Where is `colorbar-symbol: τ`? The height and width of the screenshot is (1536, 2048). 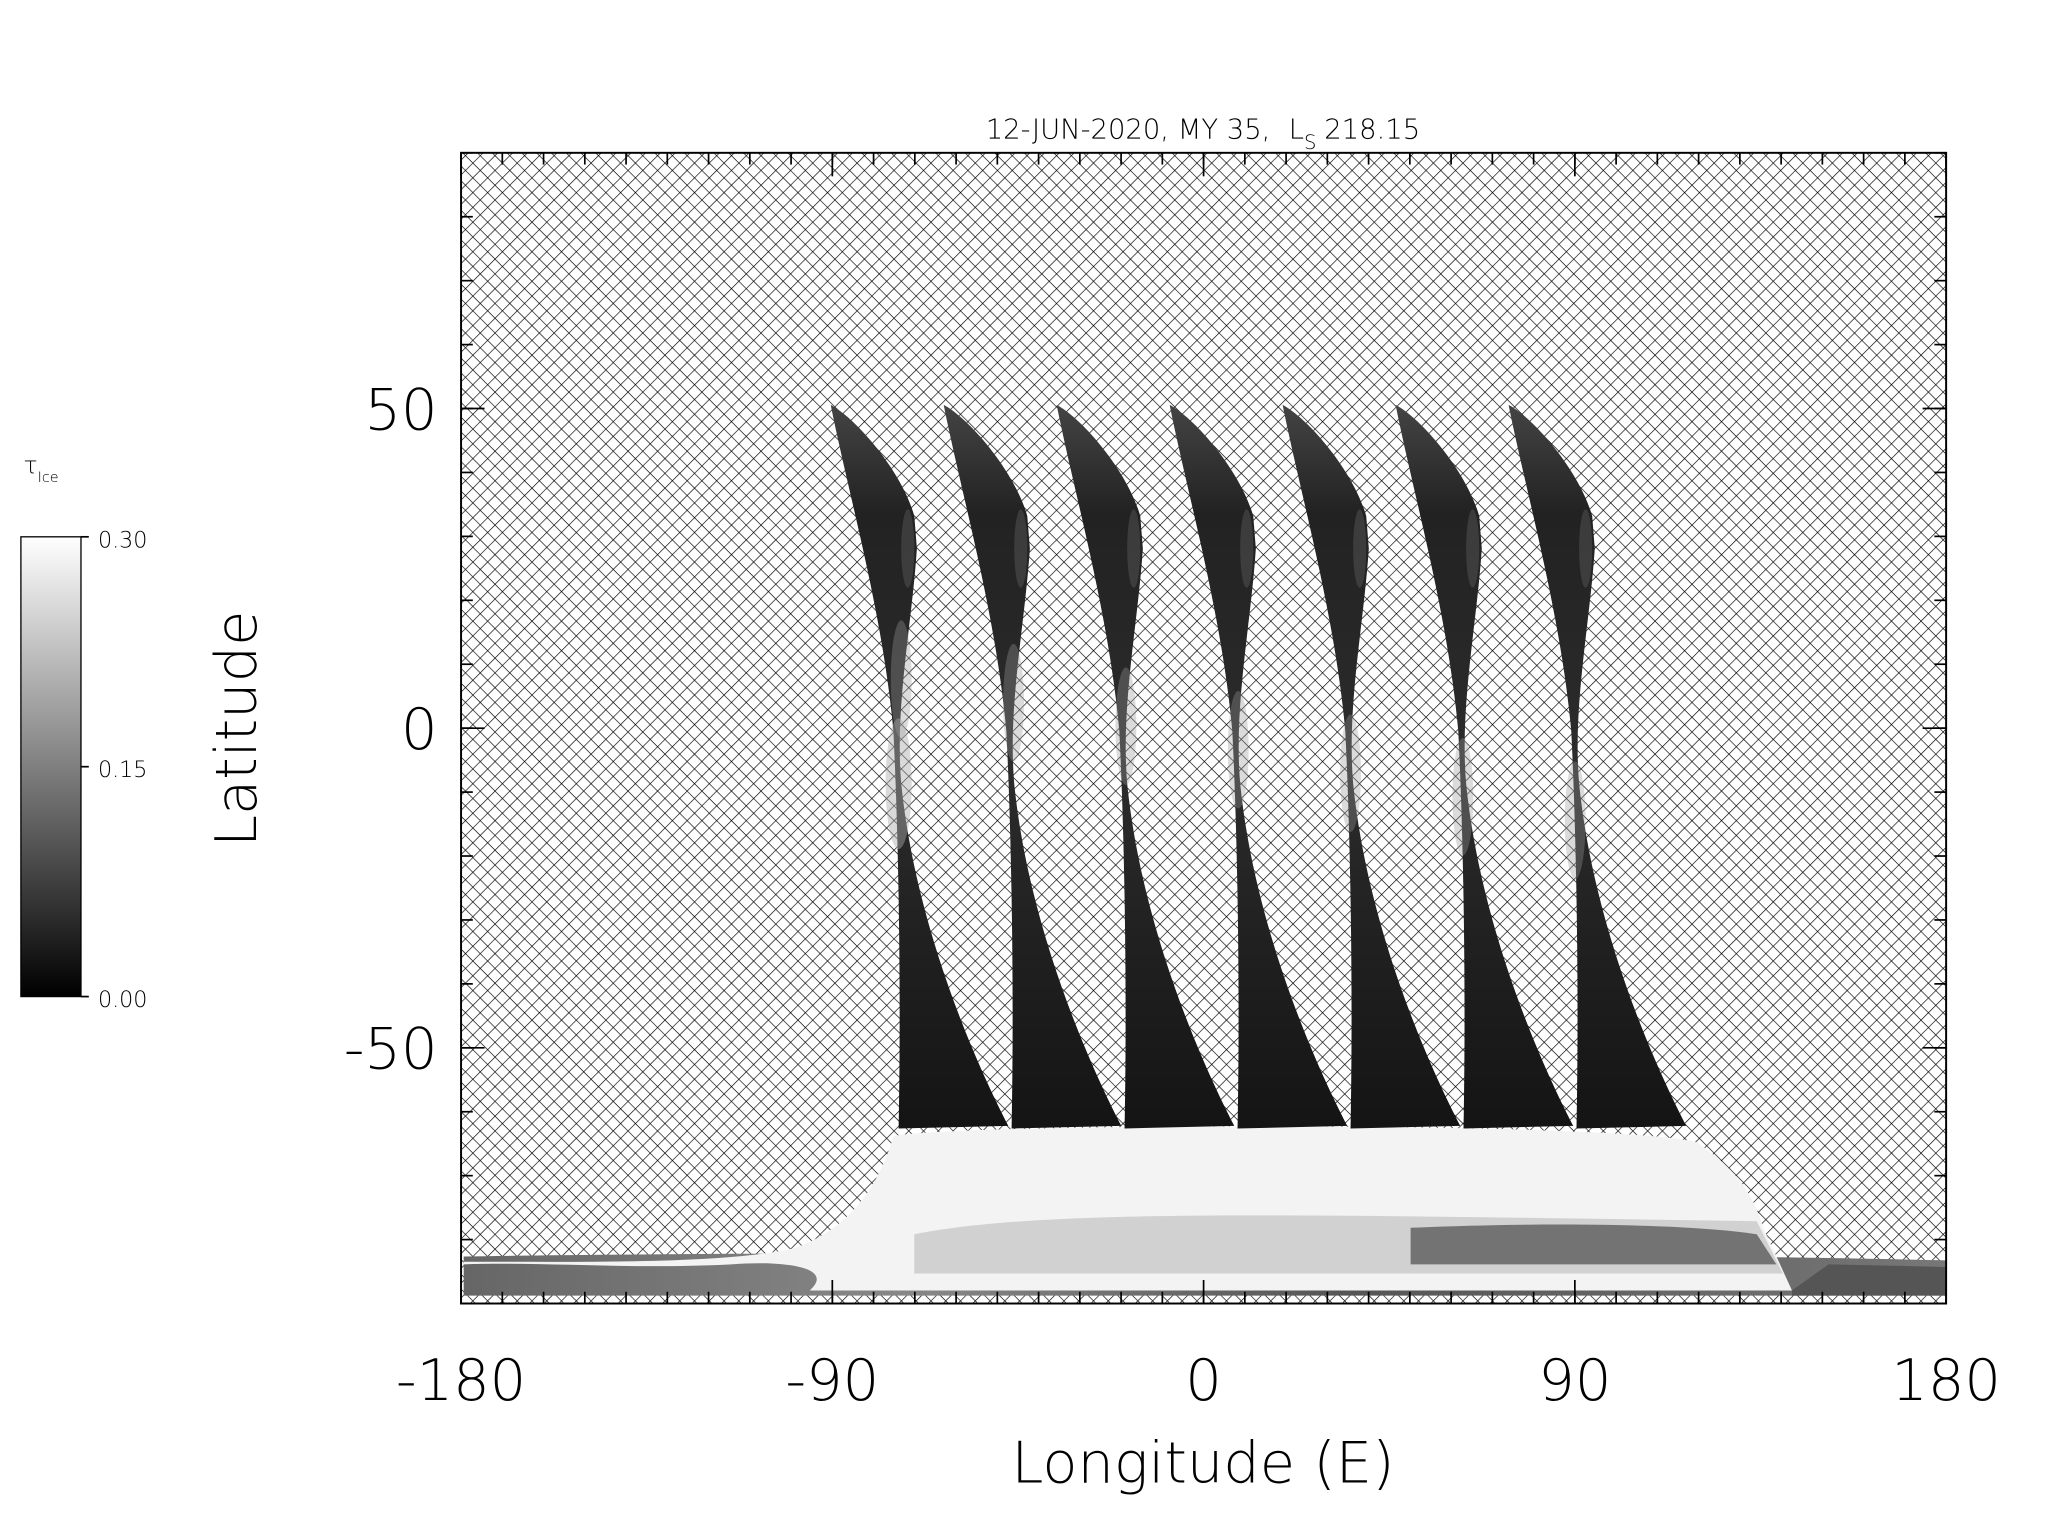
colorbar-symbol: τ is located at coordinates (31, 465).